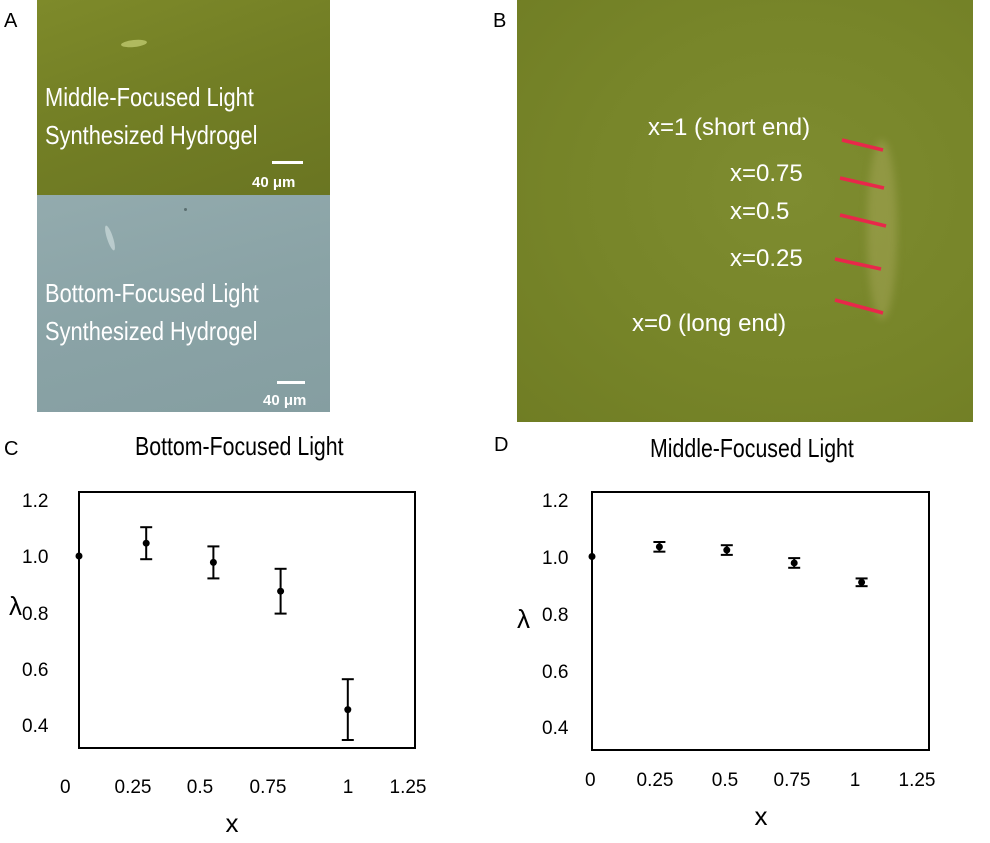 The height and width of the screenshot is (843, 990). Describe the element at coordinates (752, 448) in the screenshot. I see `chart-d-title: Middle-Focused Light` at that location.